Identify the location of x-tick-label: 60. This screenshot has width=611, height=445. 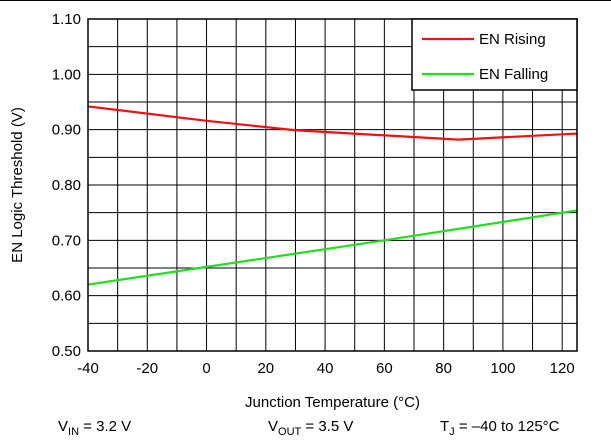
(384, 368).